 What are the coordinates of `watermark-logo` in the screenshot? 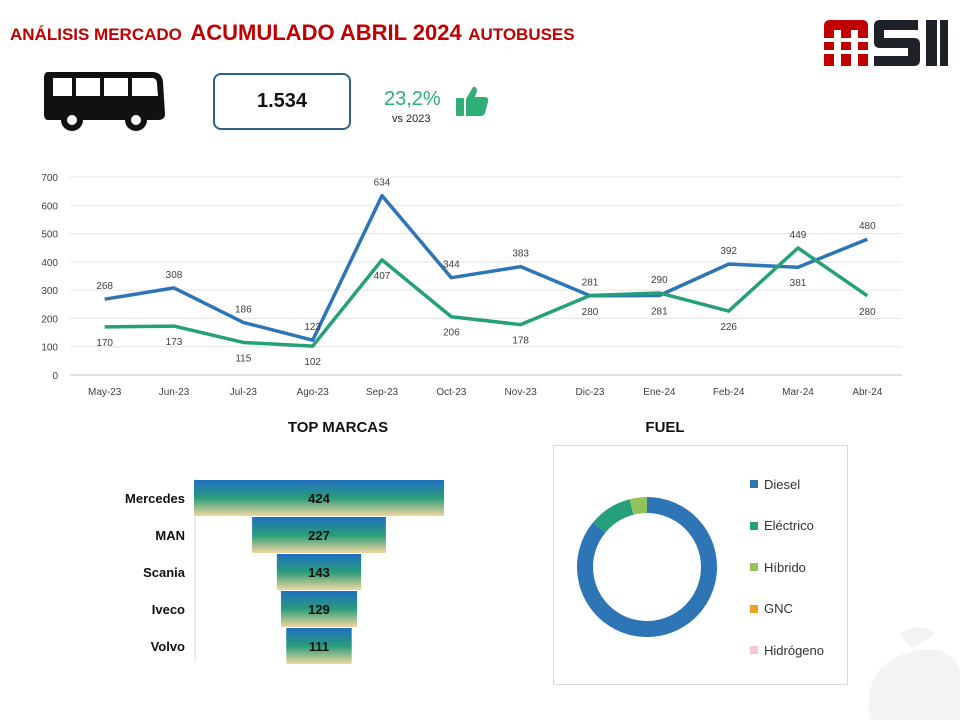 It's located at (914, 673).